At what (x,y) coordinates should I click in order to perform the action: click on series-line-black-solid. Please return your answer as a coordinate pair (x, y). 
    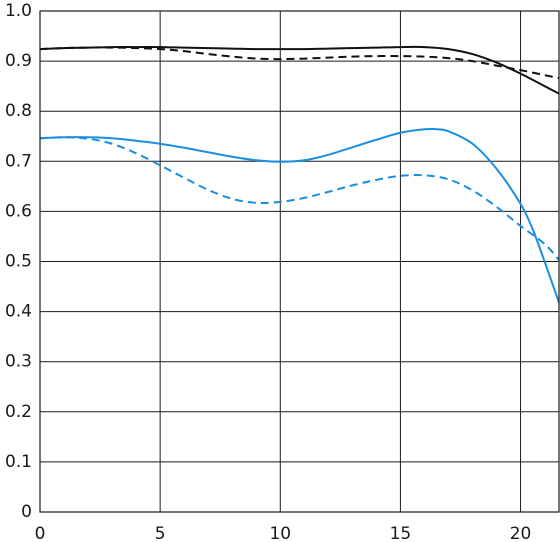
    Looking at the image, I should click on (299, 70).